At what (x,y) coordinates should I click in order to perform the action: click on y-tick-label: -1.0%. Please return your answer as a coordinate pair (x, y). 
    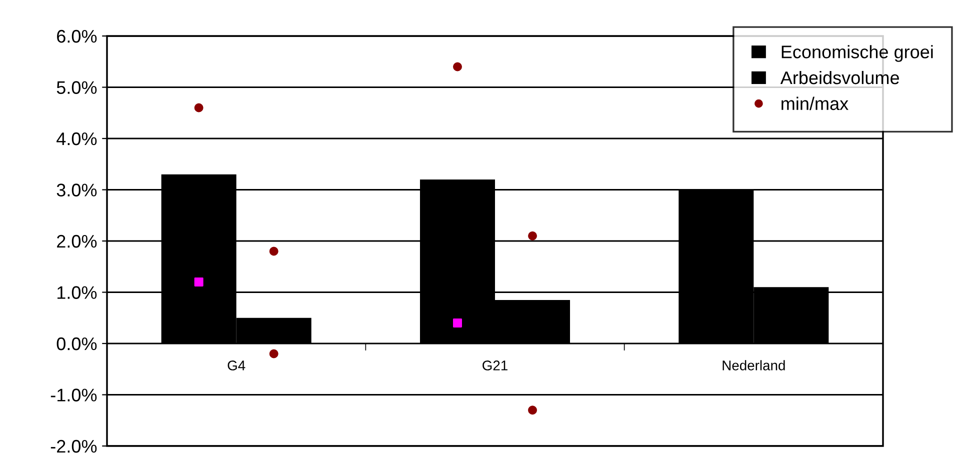
    Looking at the image, I should click on (73, 395).